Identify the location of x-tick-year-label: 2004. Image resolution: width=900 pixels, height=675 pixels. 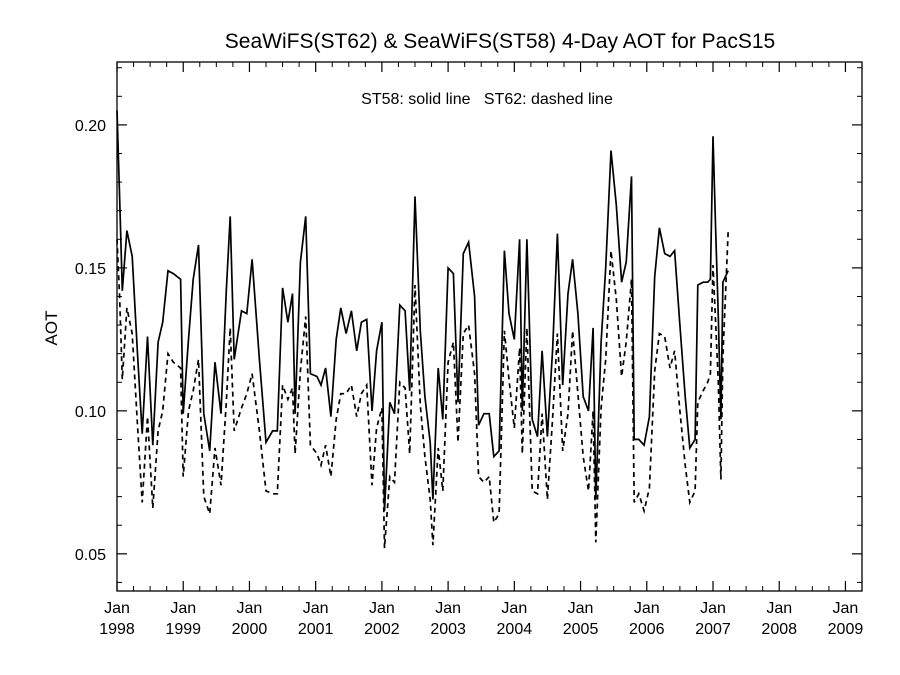
(515, 629).